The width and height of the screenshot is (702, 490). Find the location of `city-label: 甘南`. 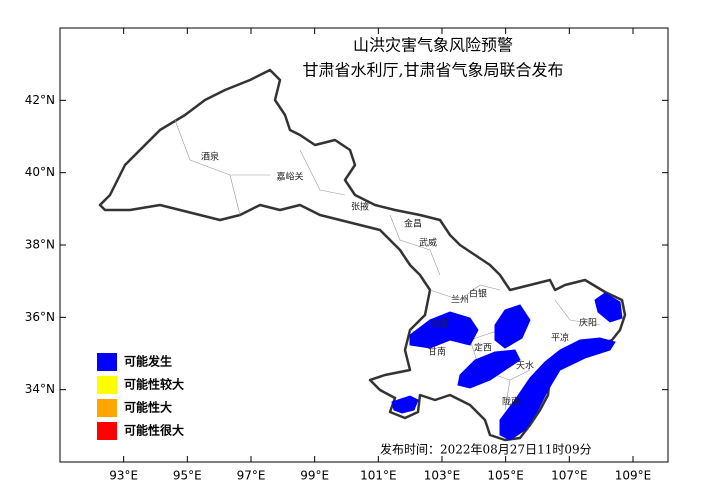

city-label: 甘南 is located at coordinates (437, 352).